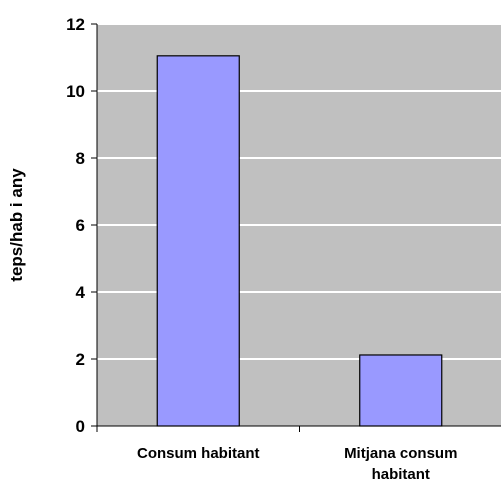  What do you see at coordinates (16, 225) in the screenshot?
I see `y-axis-title: teps/hab i any` at bounding box center [16, 225].